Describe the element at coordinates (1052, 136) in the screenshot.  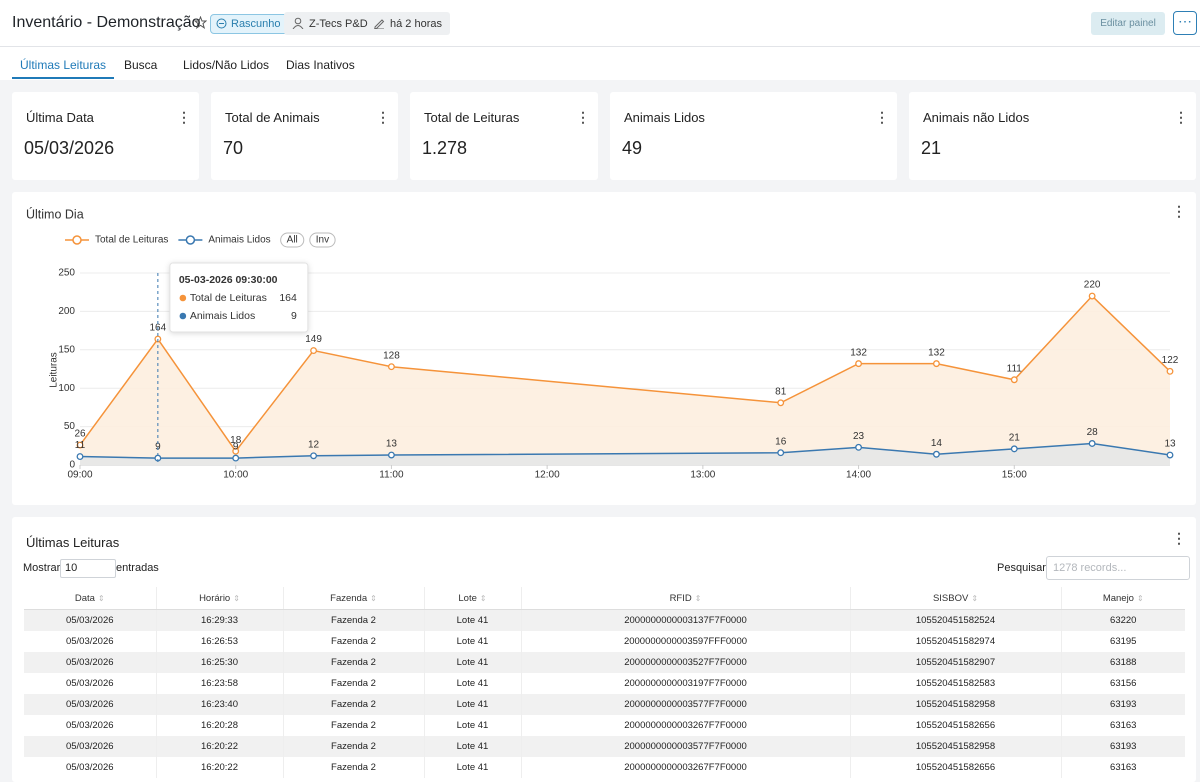
I see `stat-card: Animais não Lidos 21 ⋮` at that location.